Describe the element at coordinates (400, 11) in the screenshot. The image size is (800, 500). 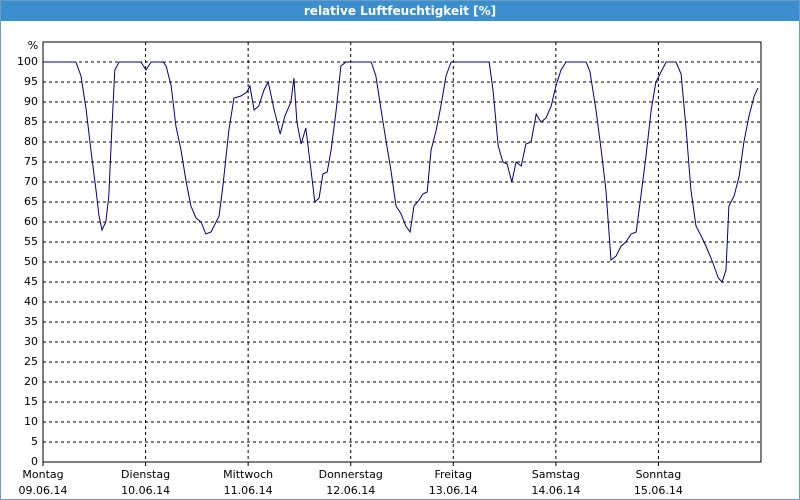
I see `title-bar: relative Luftfeuchtigkeit [%]` at that location.